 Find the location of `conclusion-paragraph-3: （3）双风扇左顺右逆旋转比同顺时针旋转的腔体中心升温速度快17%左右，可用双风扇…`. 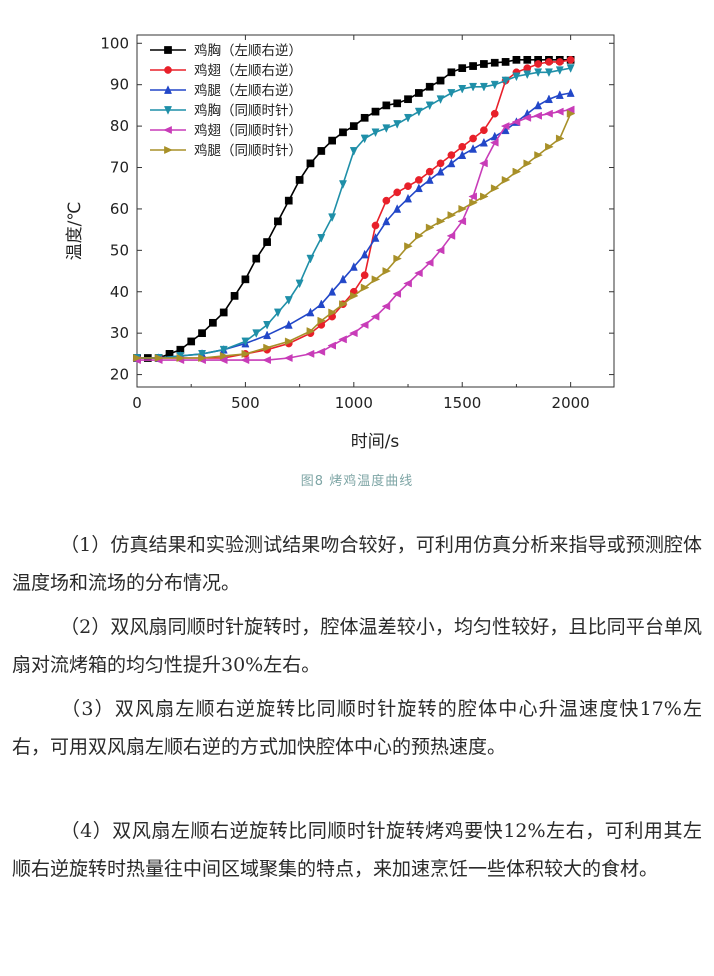

conclusion-paragraph-3: （3）双风扇左顺右逆旋转比同顺时针旋转的腔体中心升温速度快17%左右，可用双风扇… is located at coordinates (357, 728).